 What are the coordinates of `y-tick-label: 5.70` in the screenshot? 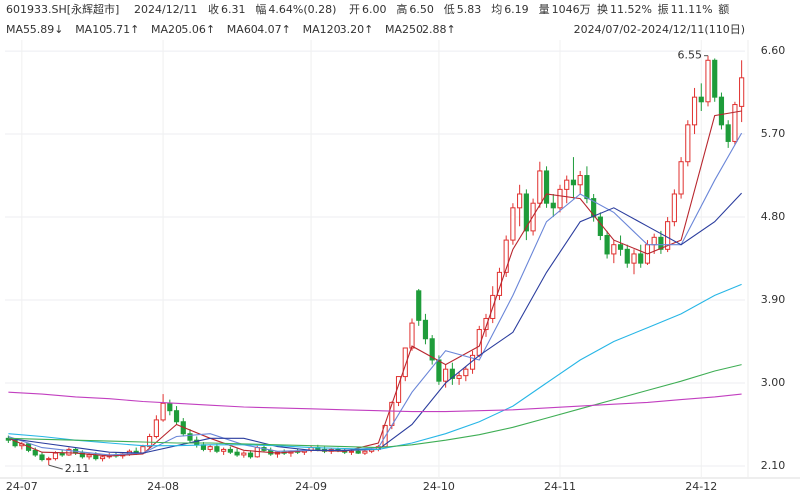 It's located at (773, 133).